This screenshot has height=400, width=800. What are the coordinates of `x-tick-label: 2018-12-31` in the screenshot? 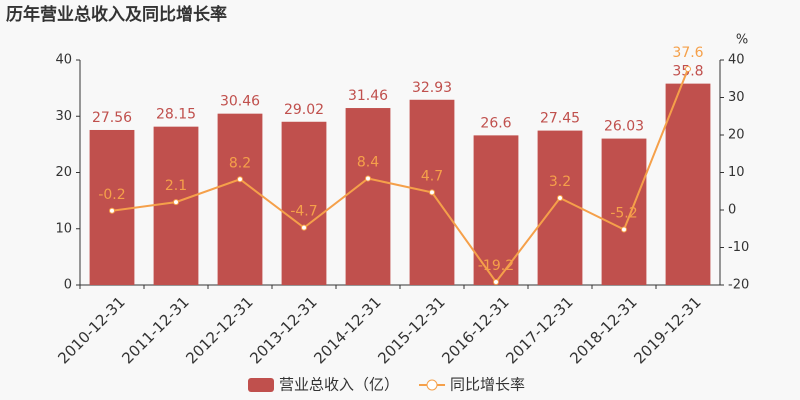 It's located at (603, 330).